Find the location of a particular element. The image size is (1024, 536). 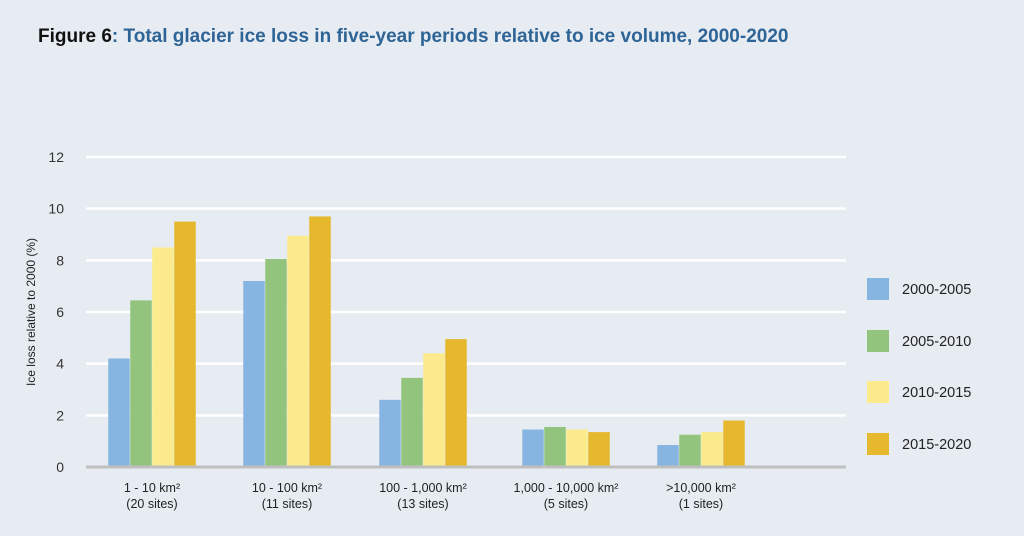

category-sublabel: (13 sites) is located at coordinates (422, 504).